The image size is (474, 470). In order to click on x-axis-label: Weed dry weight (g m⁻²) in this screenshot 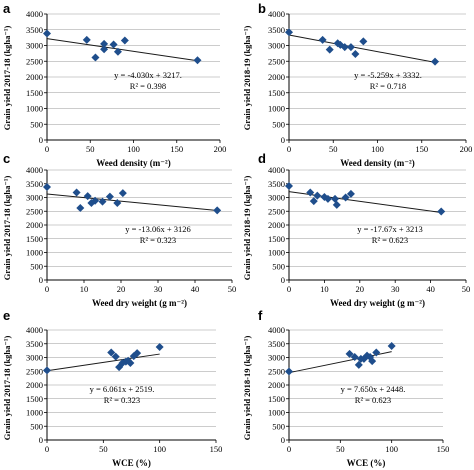, I will do `click(377, 303)`.